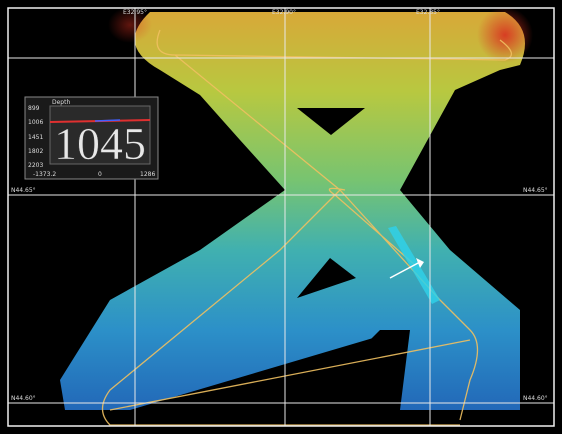 The width and height of the screenshot is (562, 434). What do you see at coordinates (100, 143) in the screenshot?
I see `current-depth: 1045` at bounding box center [100, 143].